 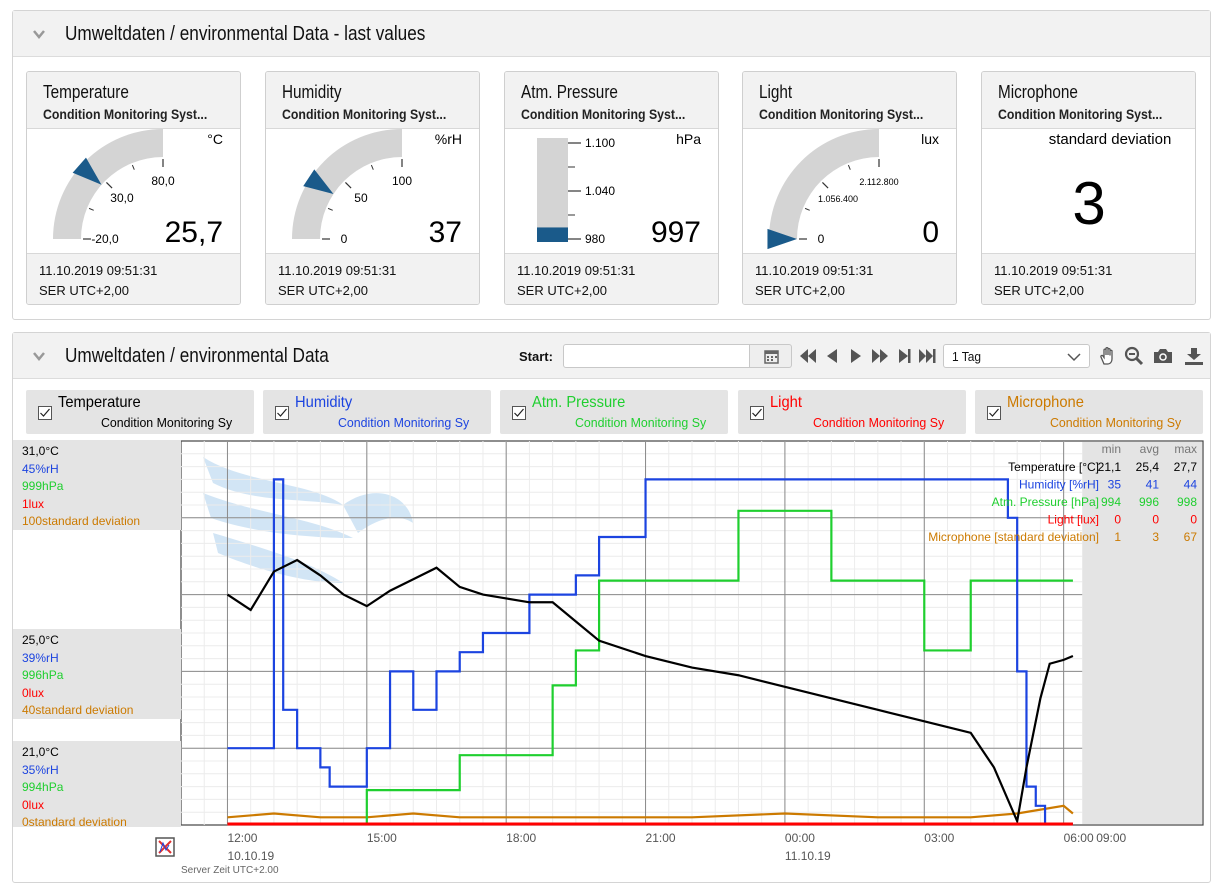 What do you see at coordinates (1016, 356) in the screenshot?
I see `range-select: 1 Tag` at bounding box center [1016, 356].